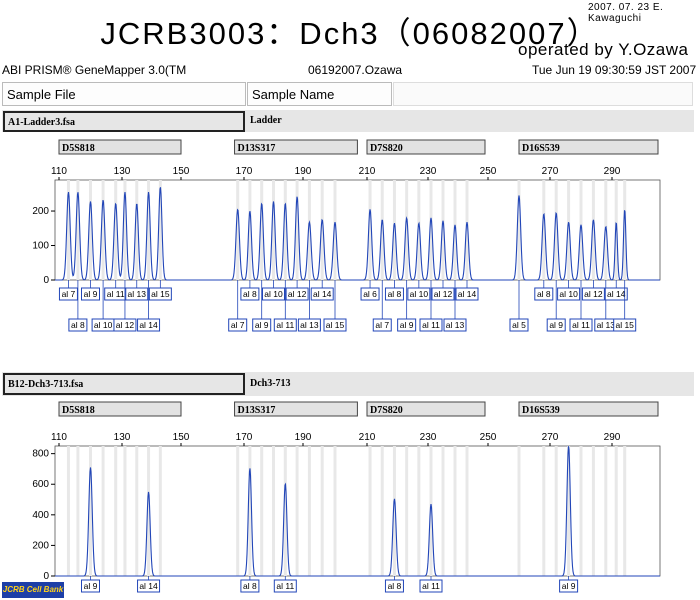 The height and width of the screenshot is (600, 700). I want to click on x-tick-label: 150, so click(181, 171).